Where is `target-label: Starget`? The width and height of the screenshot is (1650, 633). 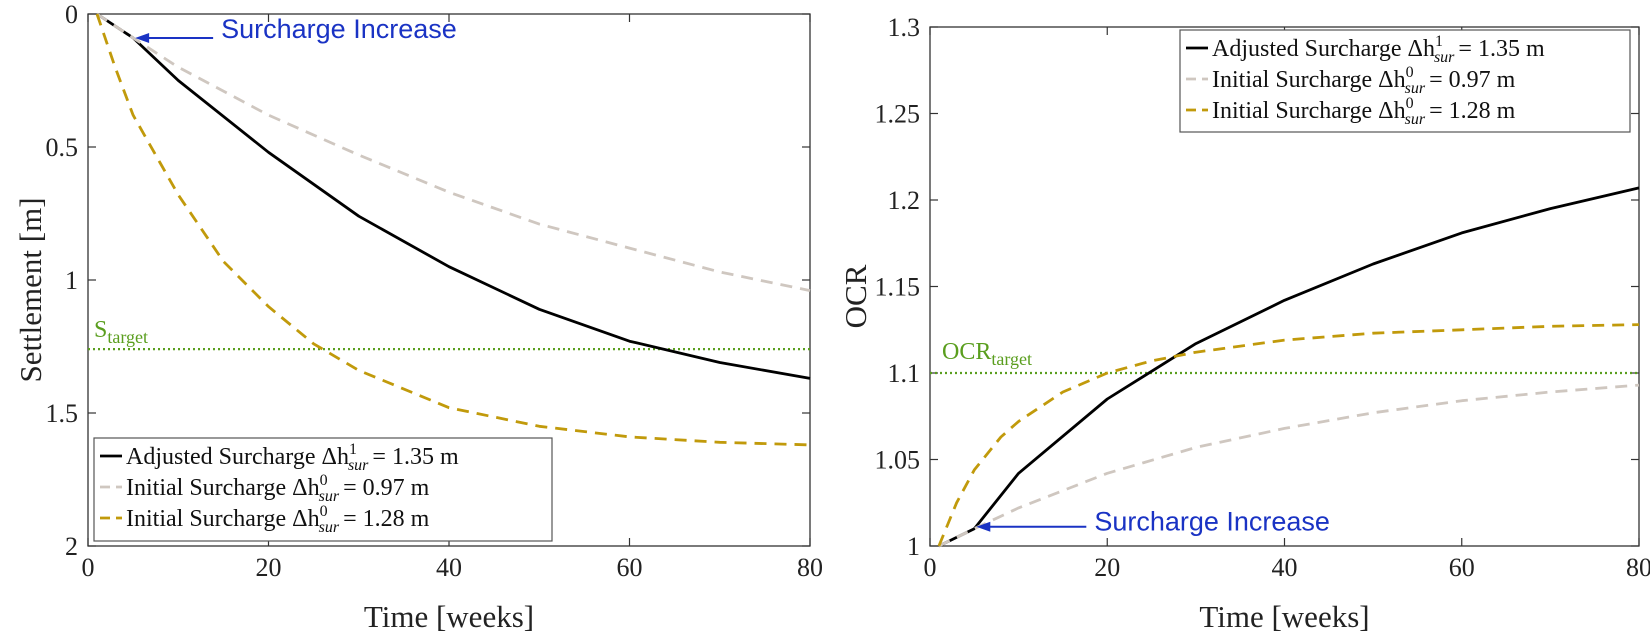
target-label: Starget is located at coordinates (121, 332).